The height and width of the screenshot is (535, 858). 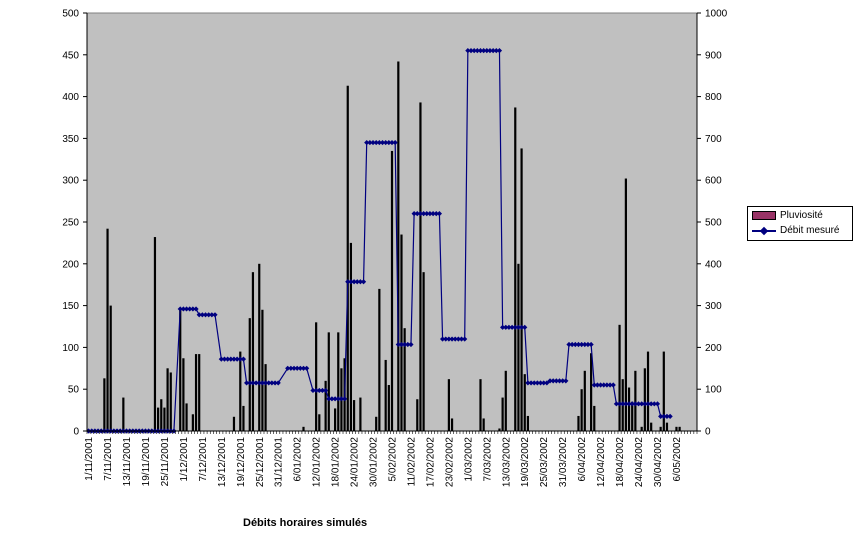 I want to click on x-tick-label: 12/04/2002, so click(x=601, y=462).